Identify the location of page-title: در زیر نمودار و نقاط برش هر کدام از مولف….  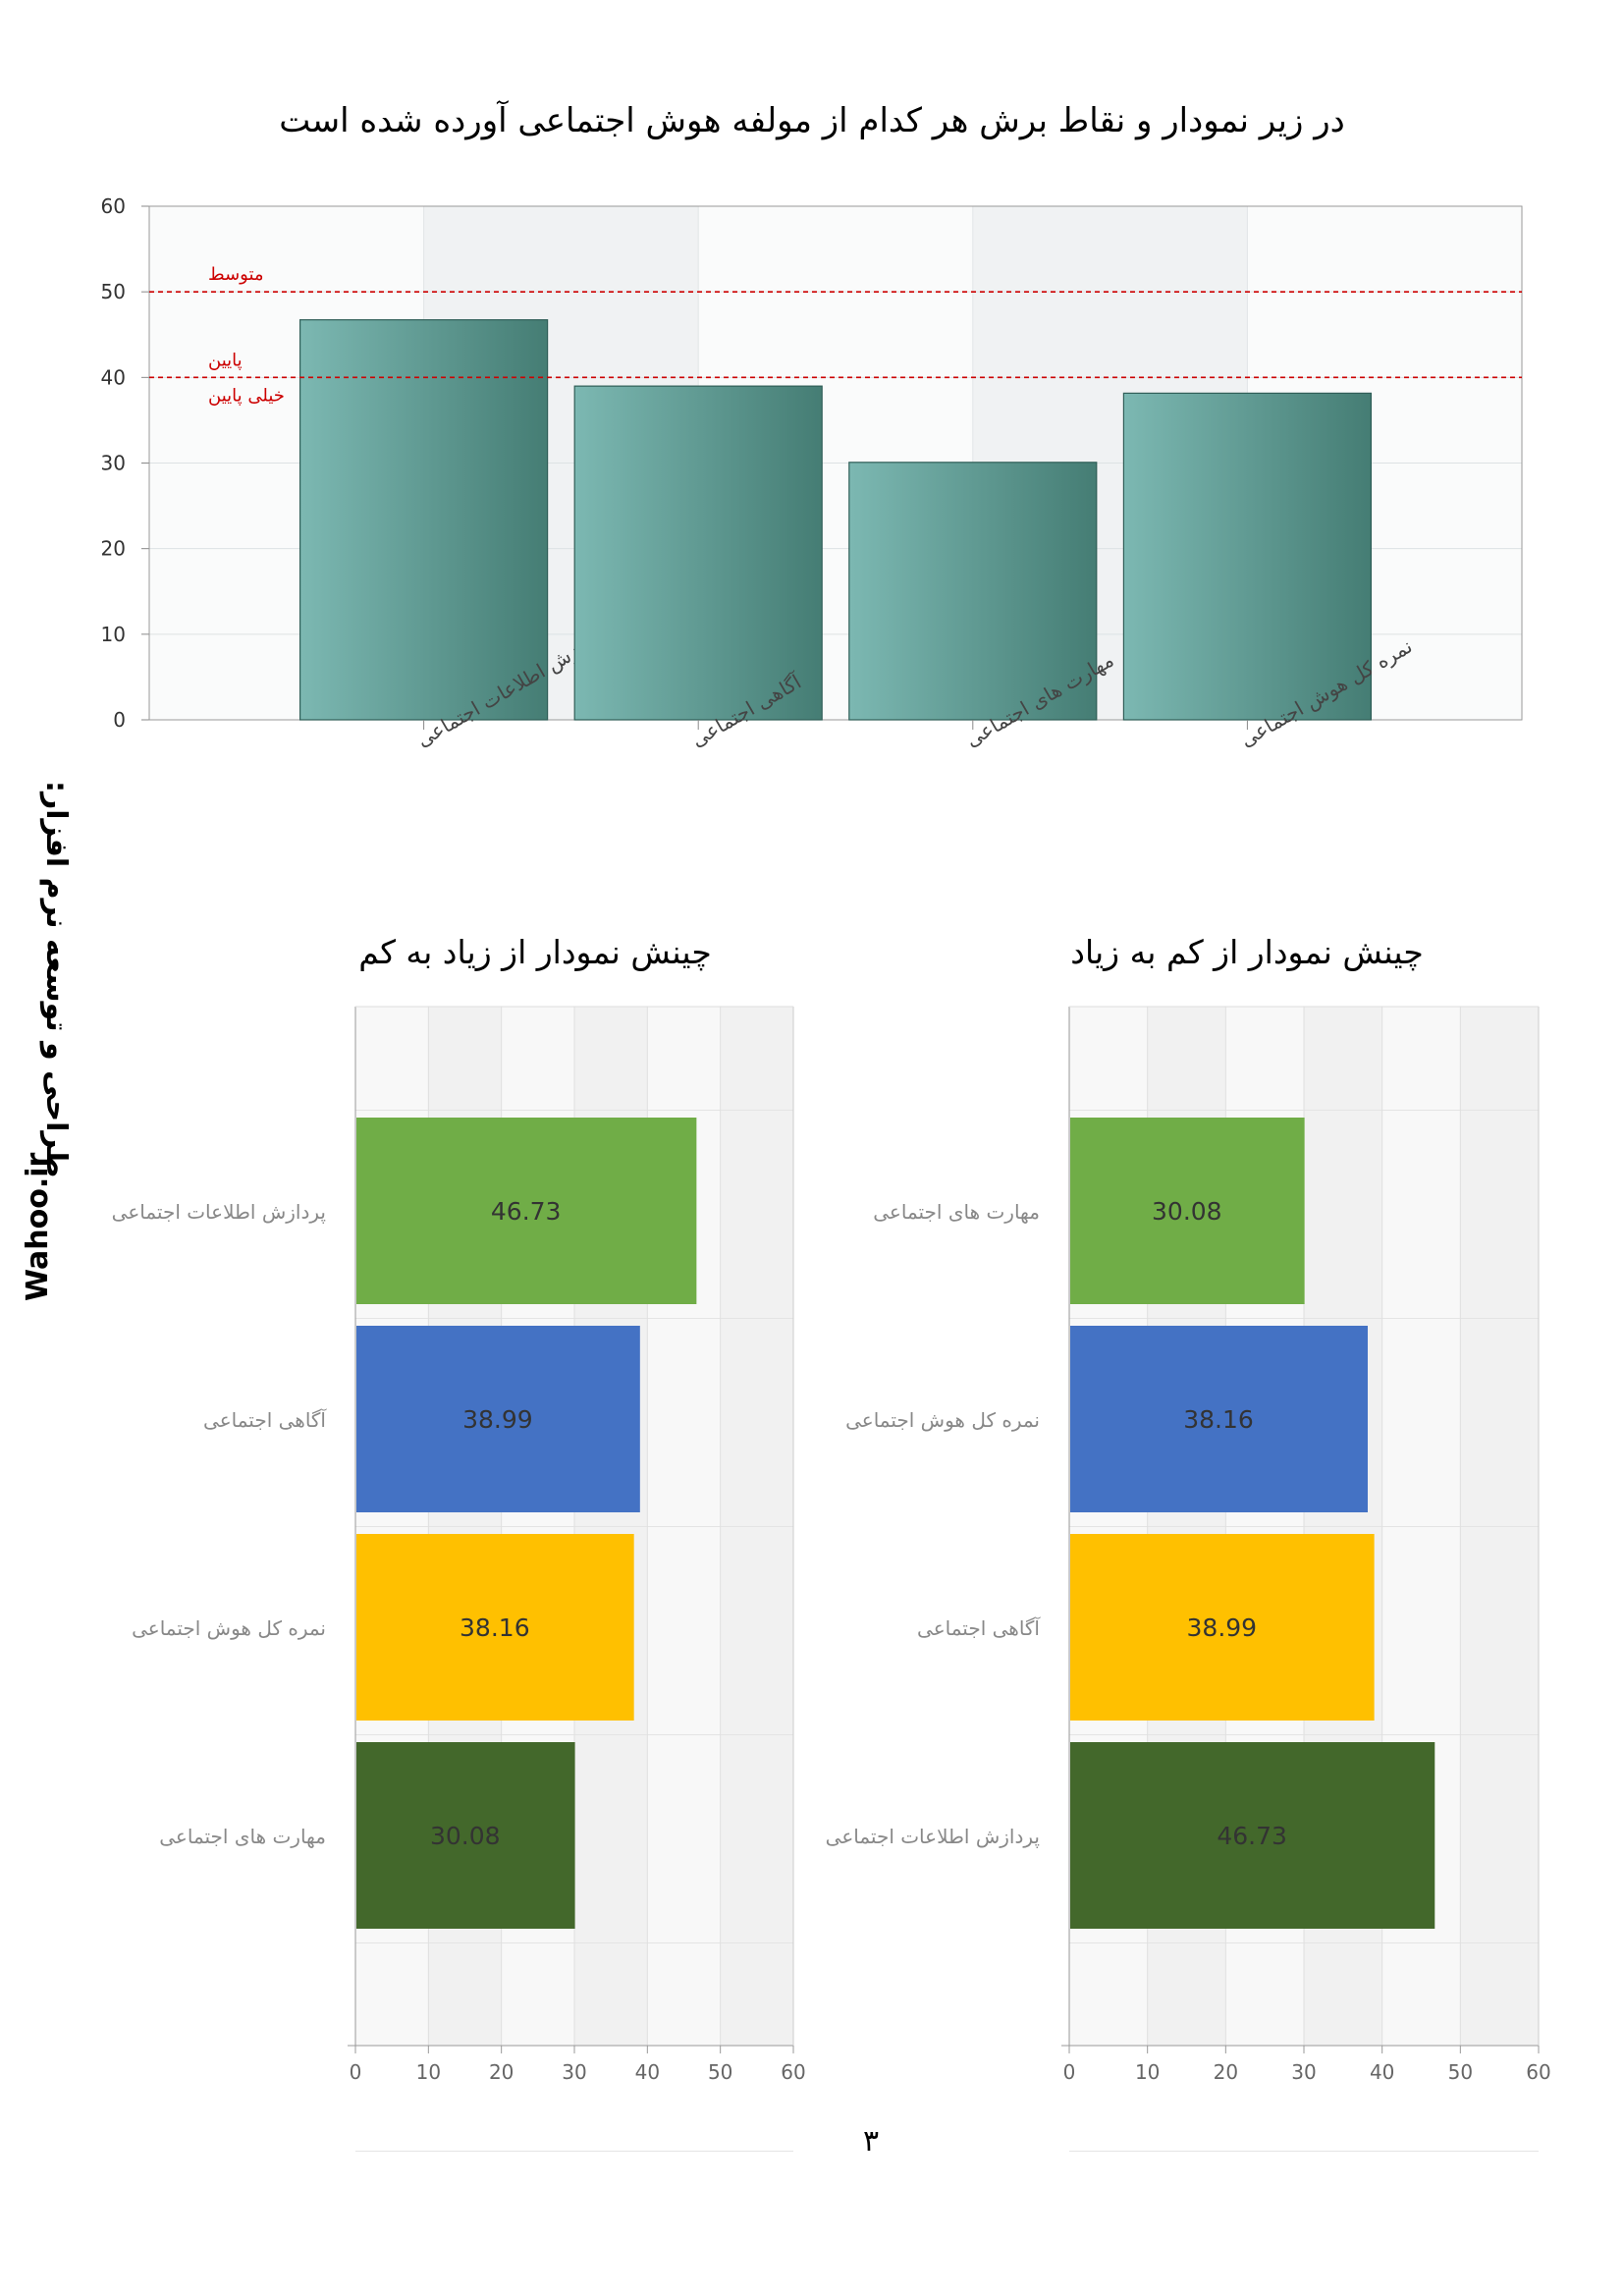
(812, 120).